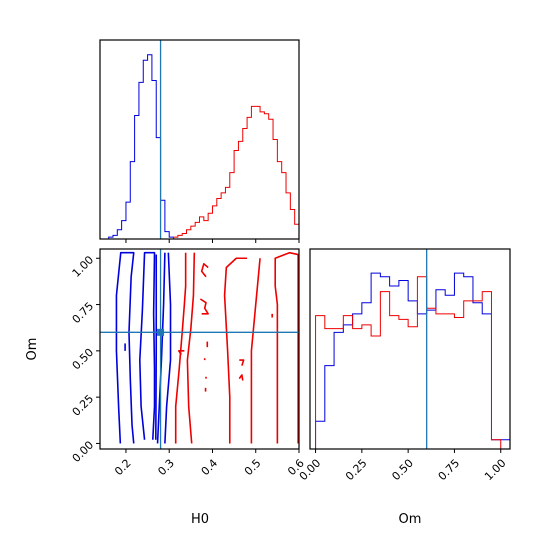 This screenshot has height=550, width=550. I want to click on y-tick-label: 1.00, so click(83, 266).